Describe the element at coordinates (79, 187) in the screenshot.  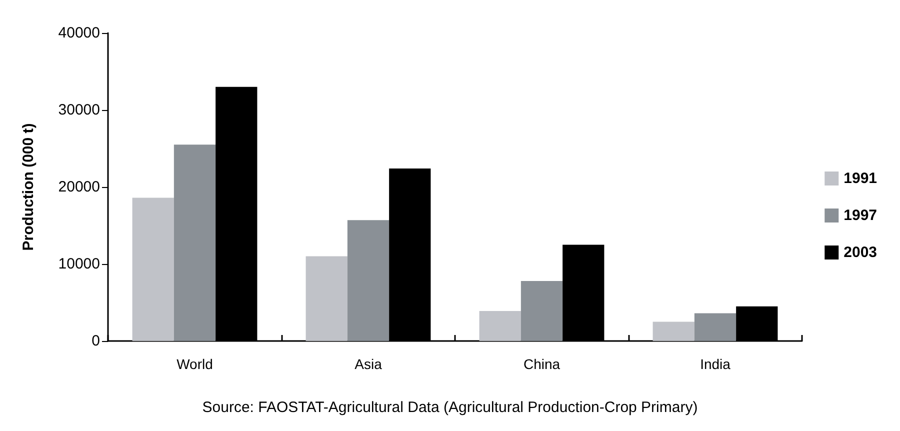
I see `y-tick-label: 20000` at that location.